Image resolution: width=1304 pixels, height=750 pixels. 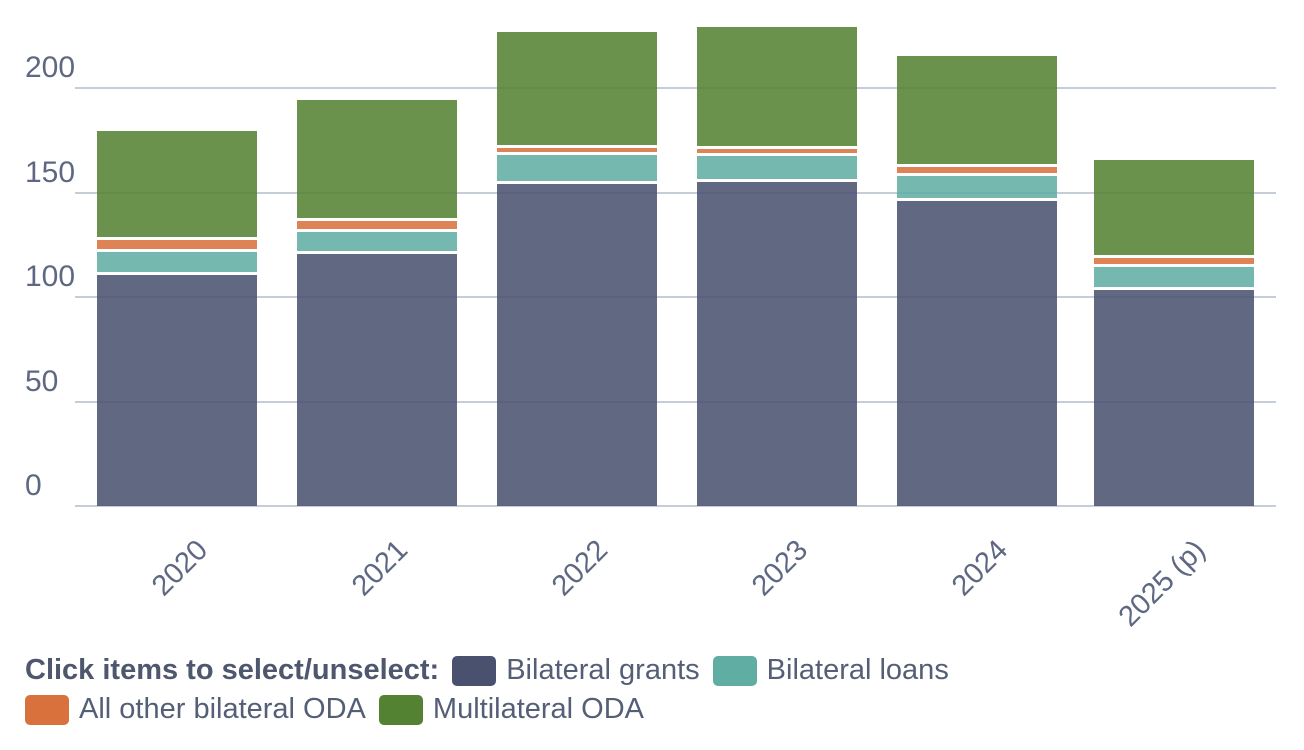 I want to click on x-tick-label: 2021, so click(x=380, y=568).